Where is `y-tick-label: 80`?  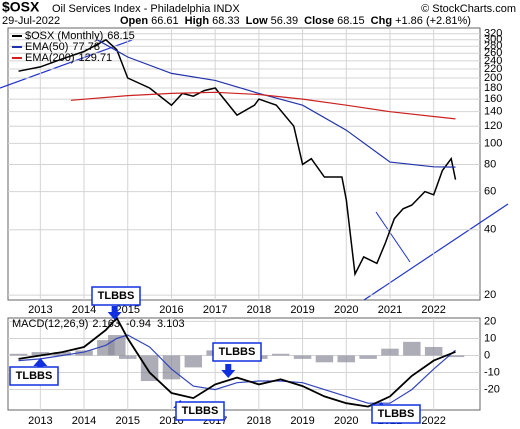 y-tick-label: 80 is located at coordinates (490, 164).